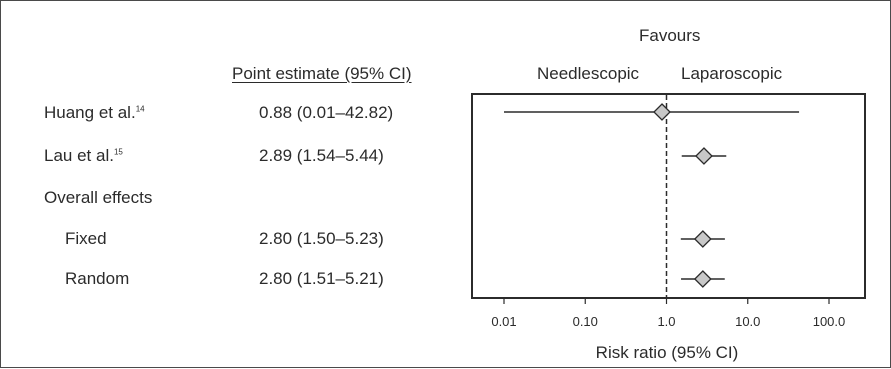 The height and width of the screenshot is (369, 891). Describe the element at coordinates (702, 279) in the screenshot. I see `point-estimate-random` at that location.